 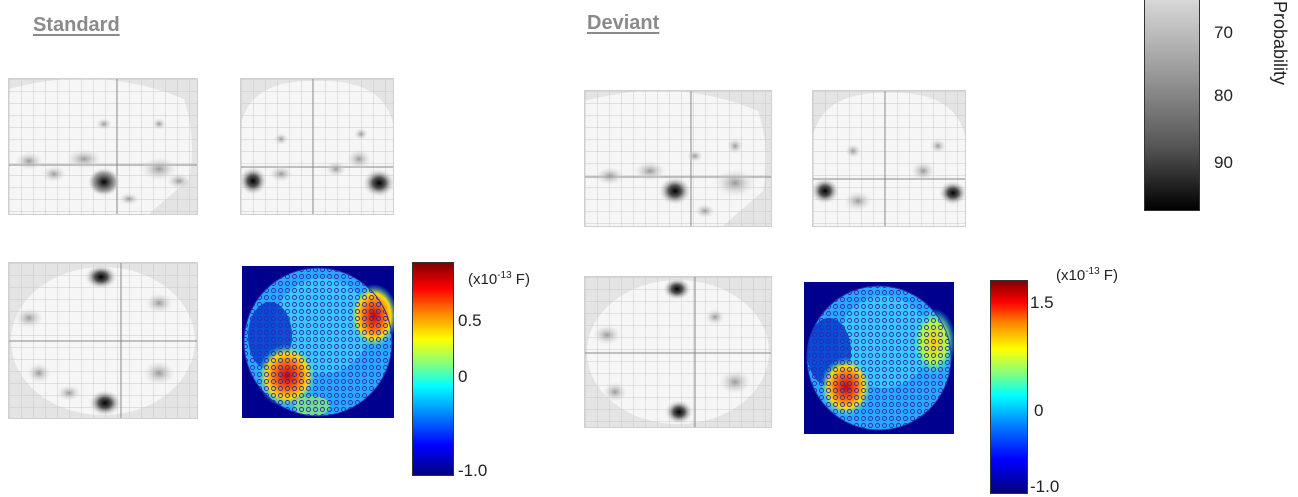 What do you see at coordinates (678, 352) in the screenshot?
I see `deviant-axial-glass-brain` at bounding box center [678, 352].